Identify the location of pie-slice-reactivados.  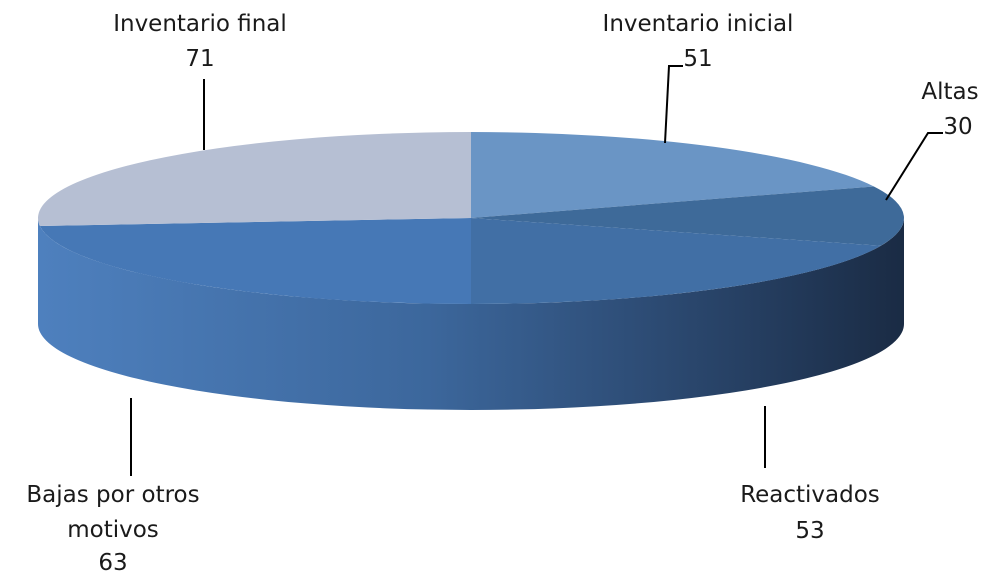
(676, 261).